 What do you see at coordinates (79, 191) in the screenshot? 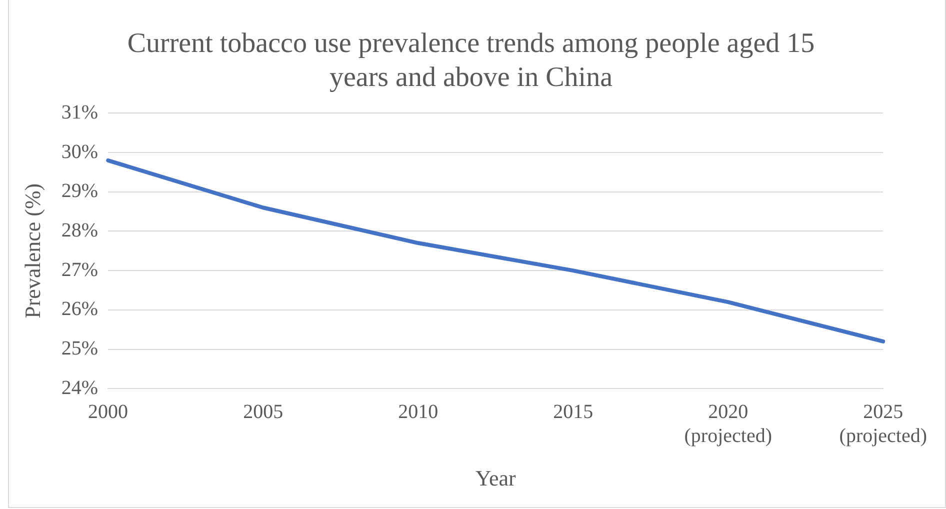
I see `y-tick-label: 29%` at bounding box center [79, 191].